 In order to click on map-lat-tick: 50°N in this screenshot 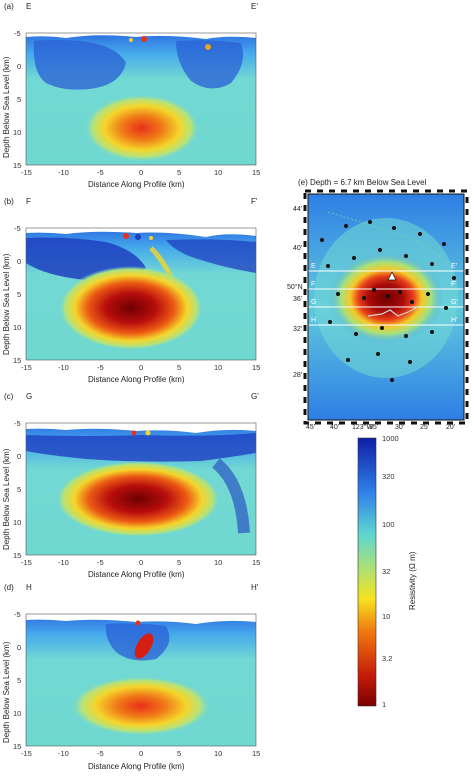, I will do `click(295, 287)`.